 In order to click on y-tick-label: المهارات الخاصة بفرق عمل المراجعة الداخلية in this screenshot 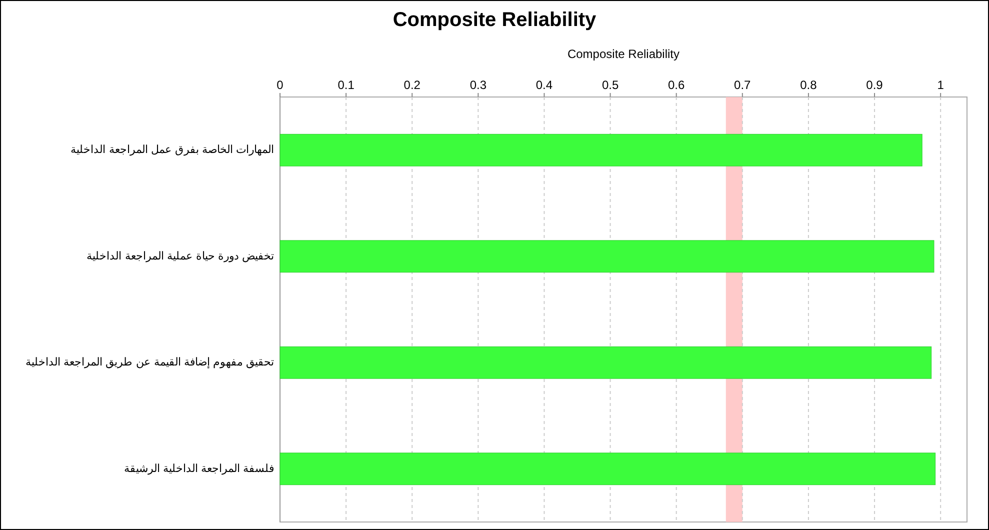, I will do `click(172, 150)`.